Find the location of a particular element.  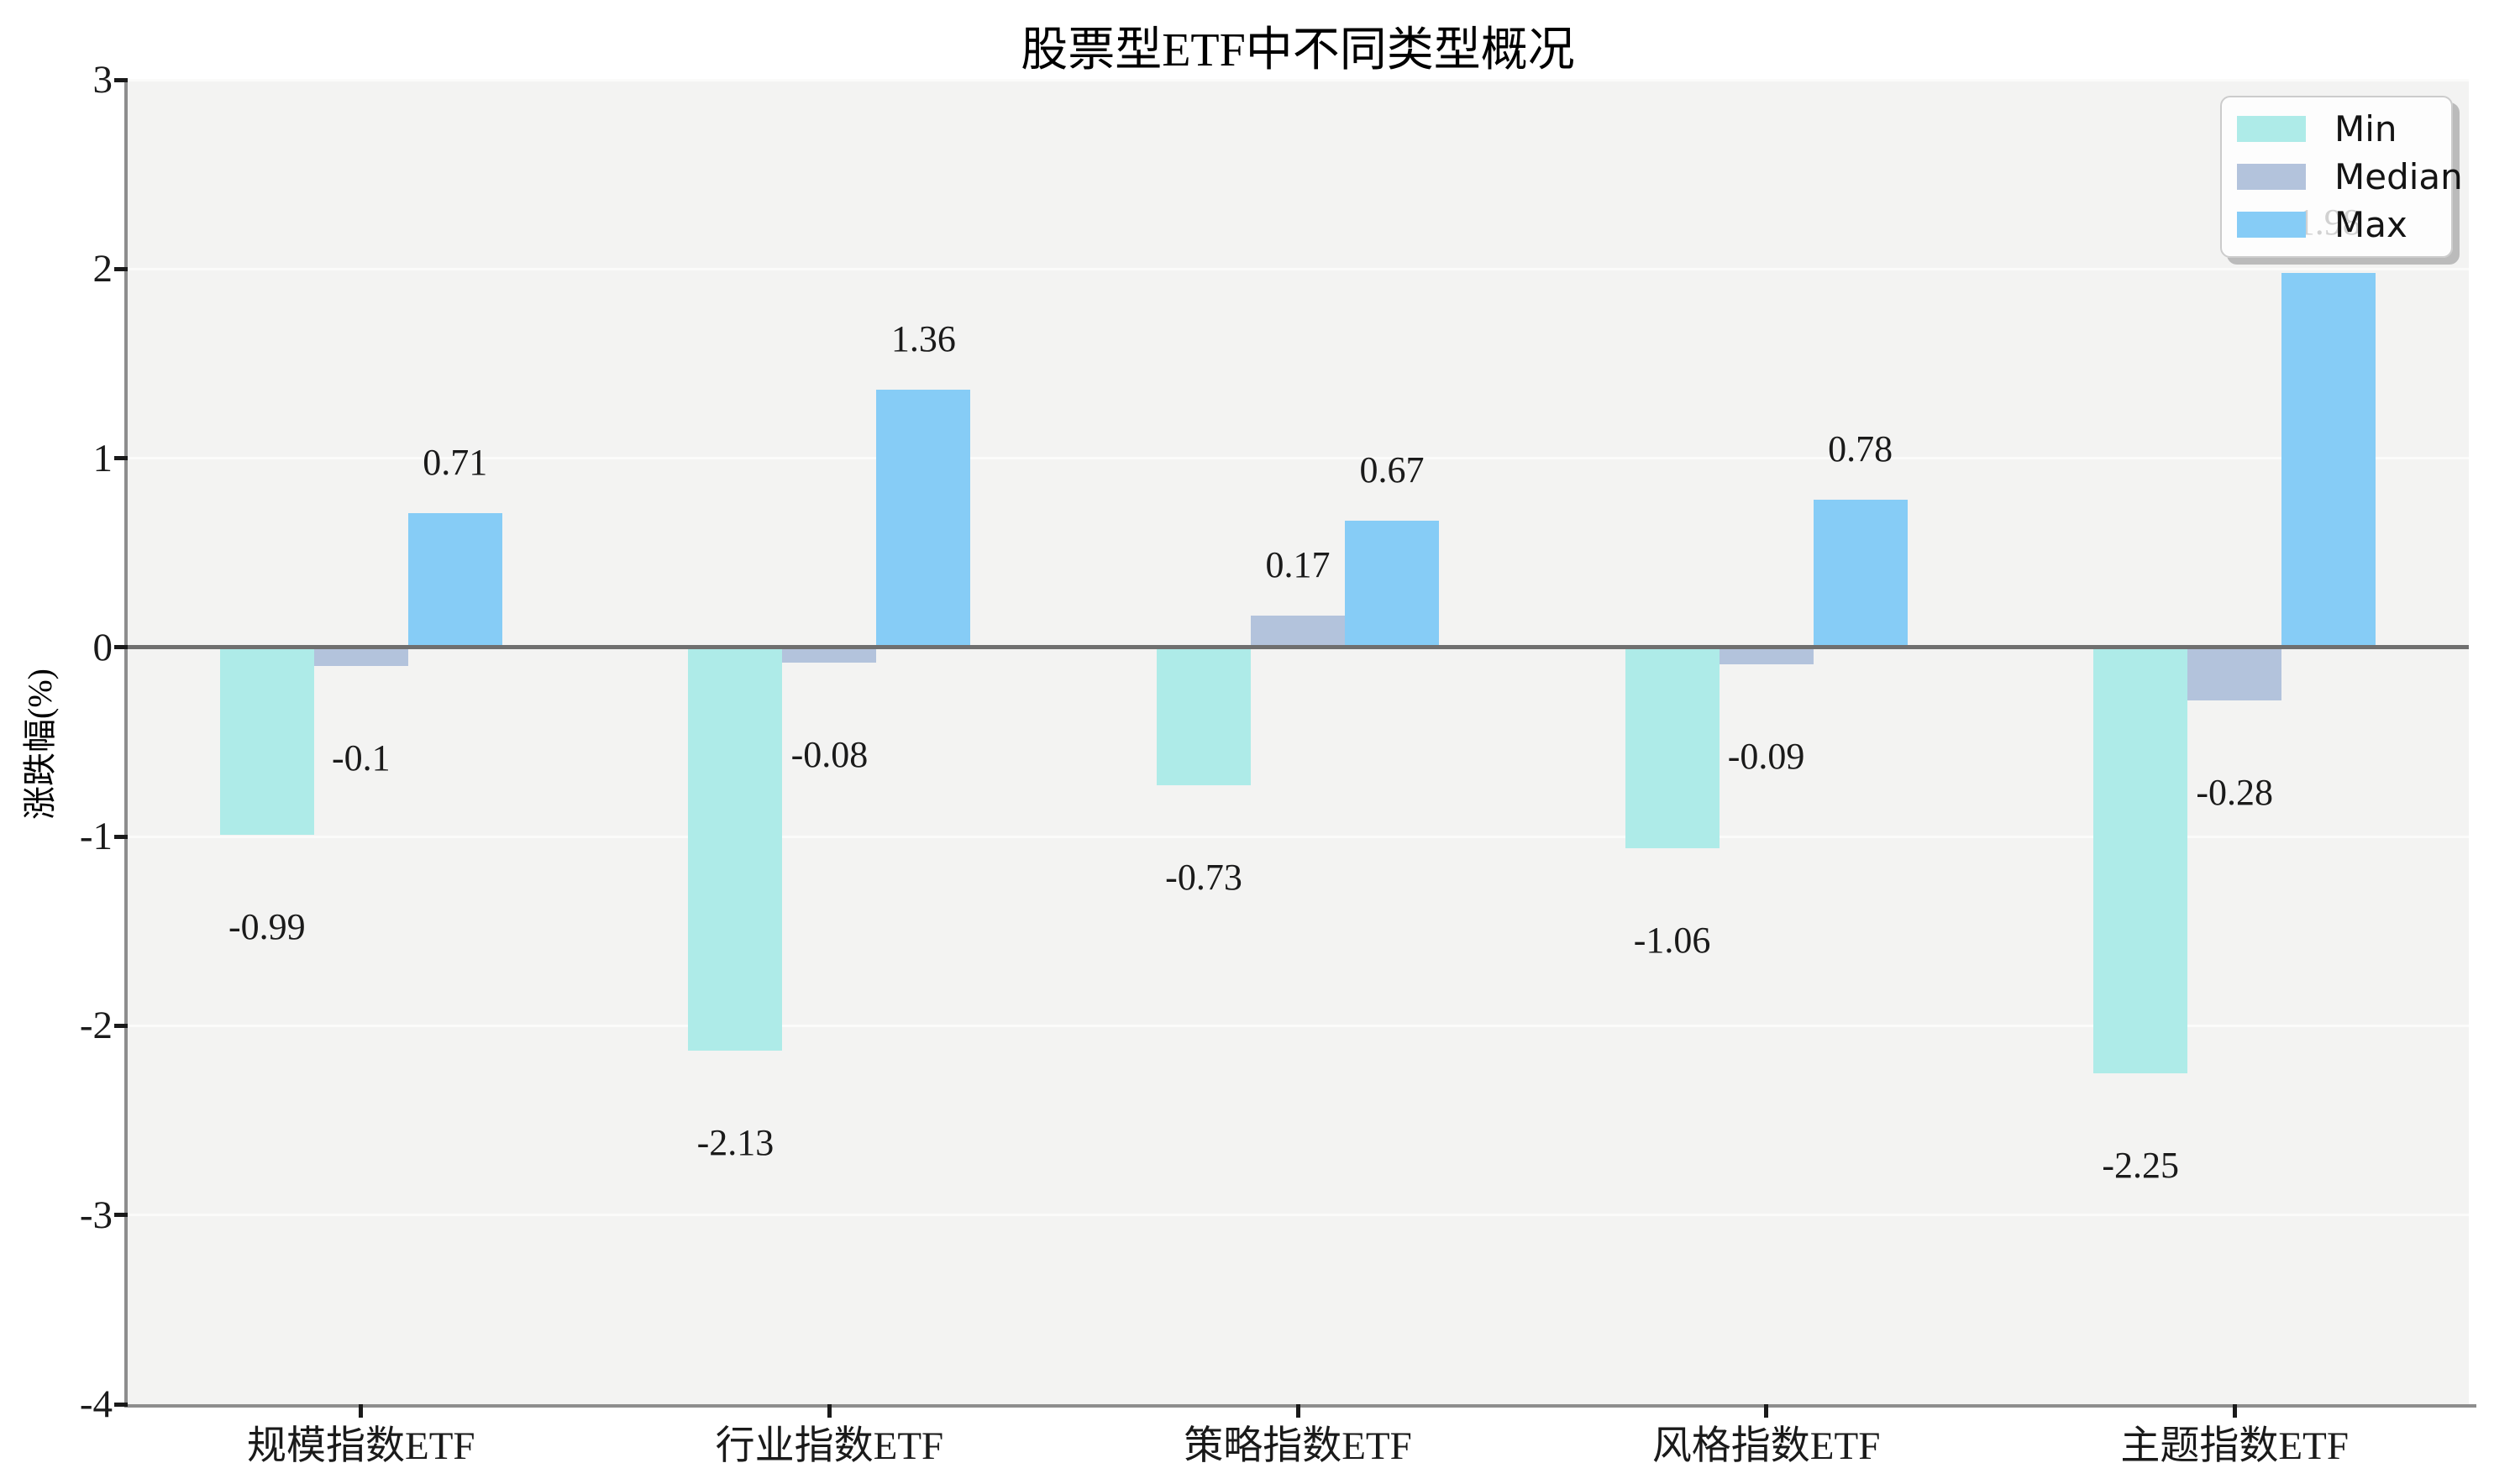

x-tick-label: 规模指数ETF is located at coordinates (361, 1446).